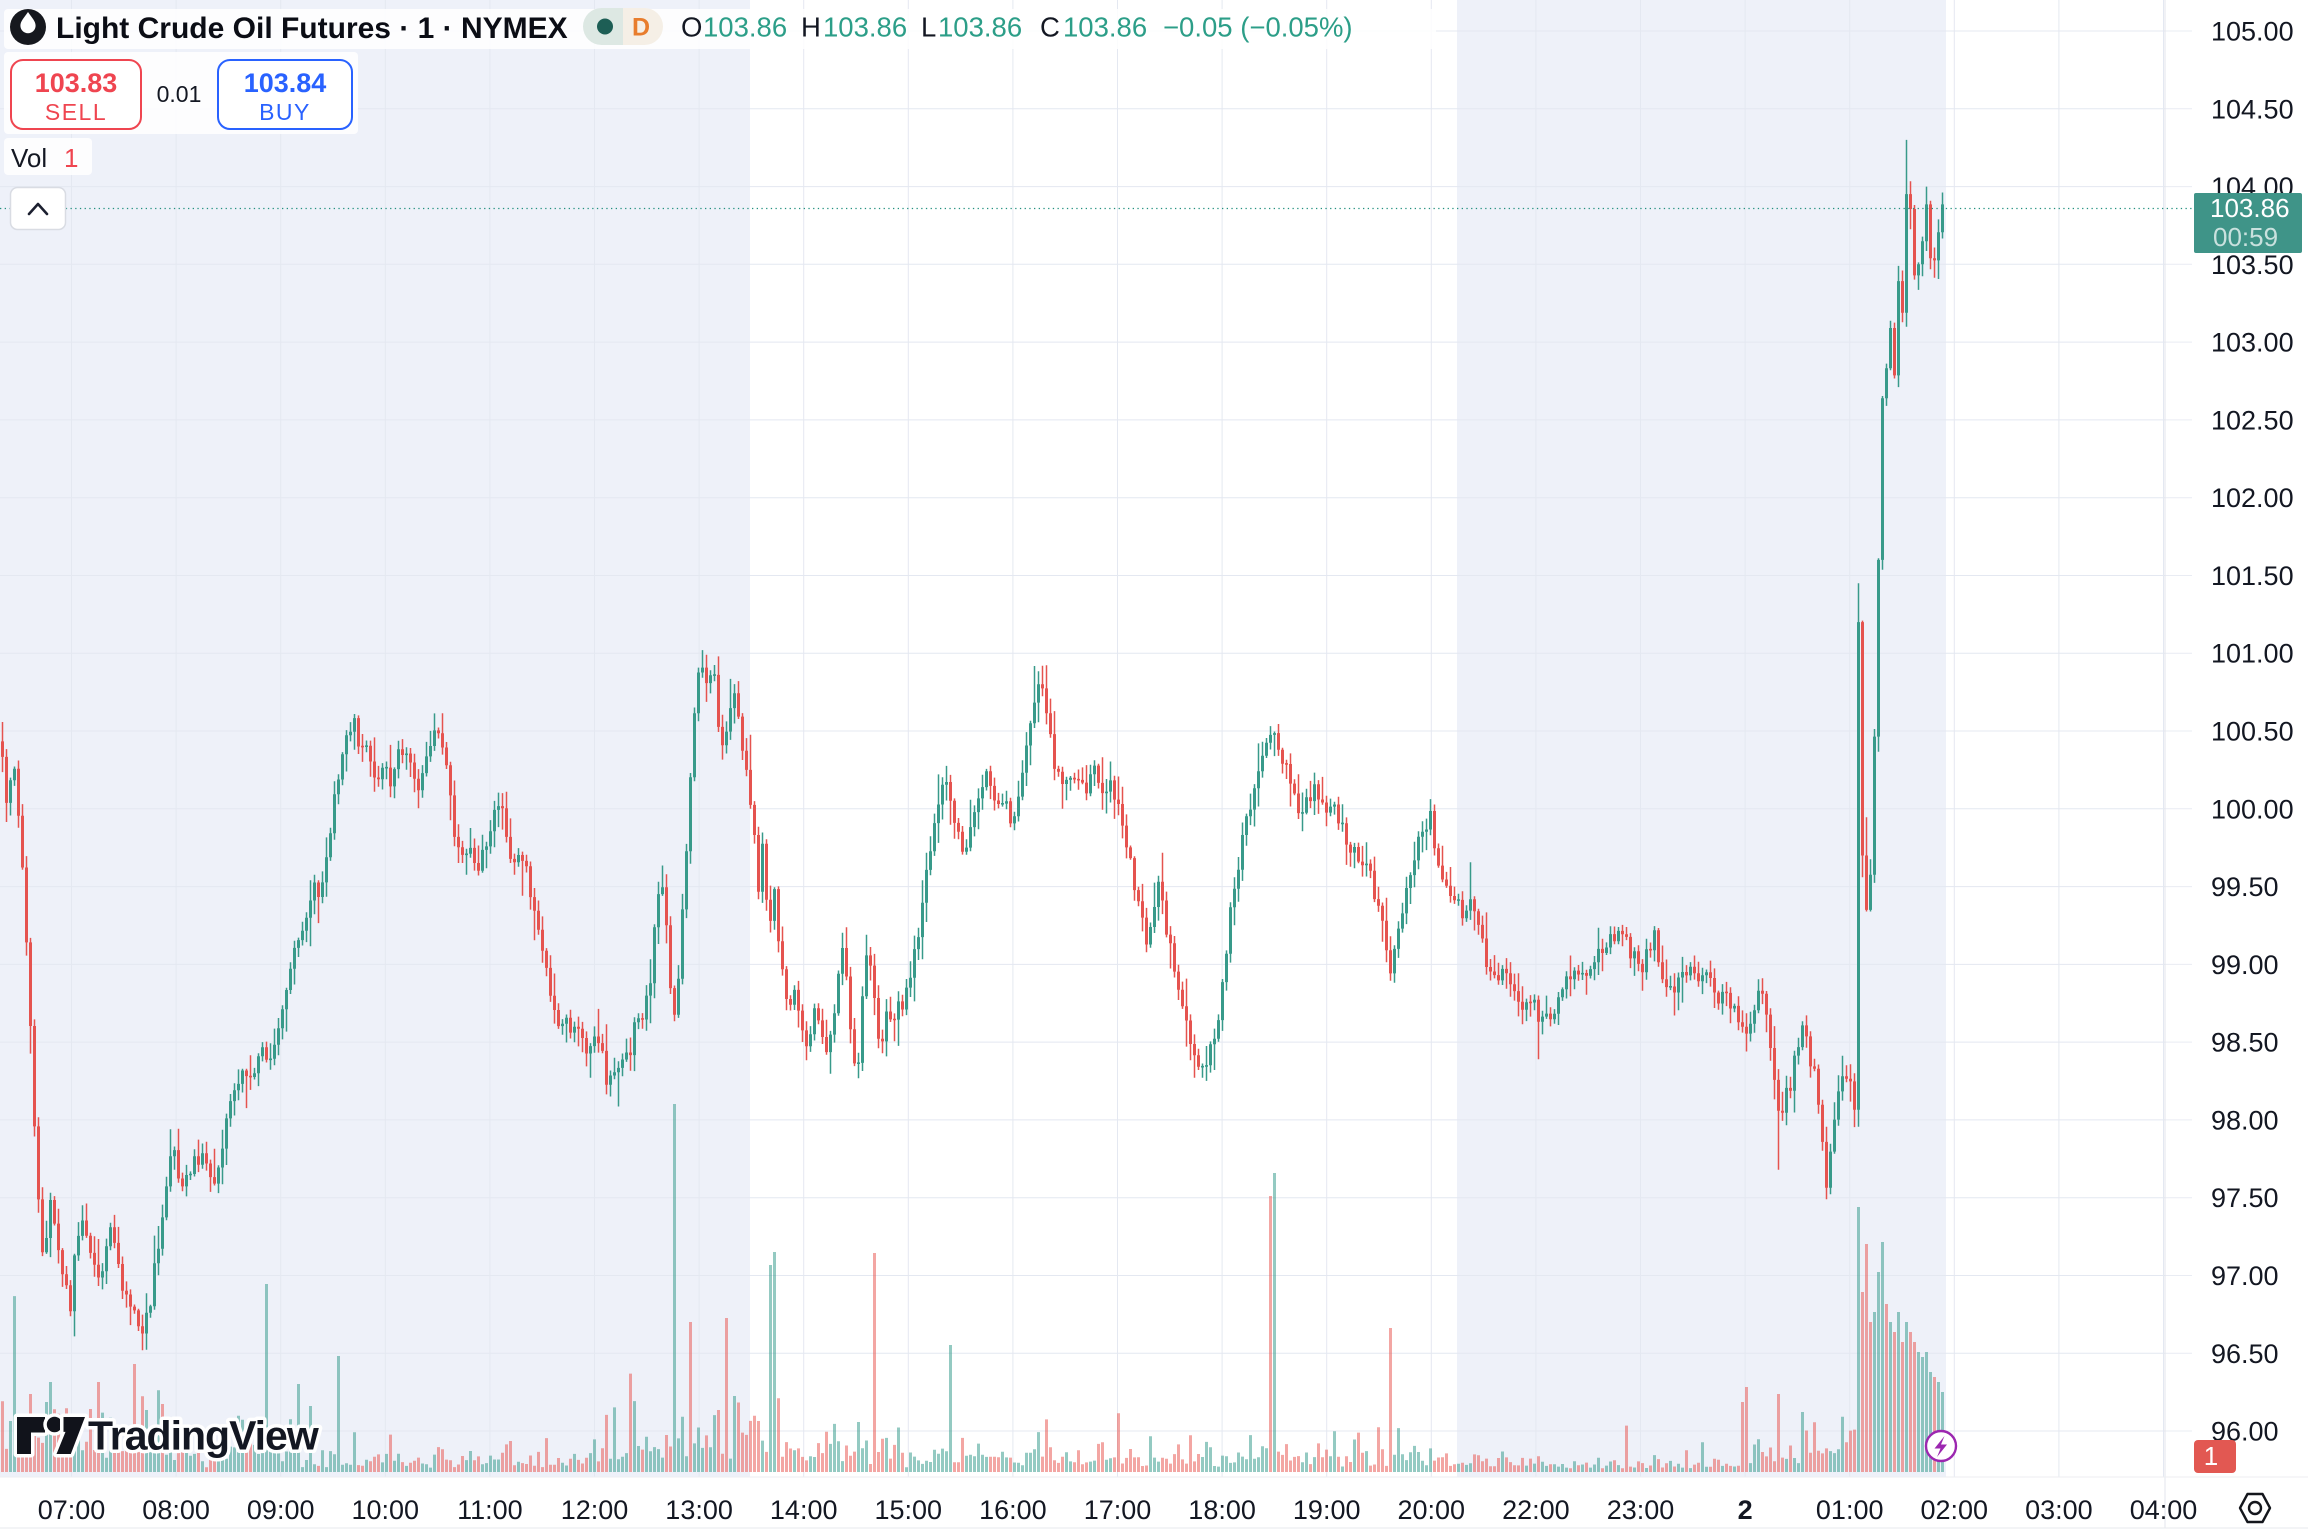 The height and width of the screenshot is (1538, 2308). I want to click on svg-text: 103.50, so click(2252, 265).